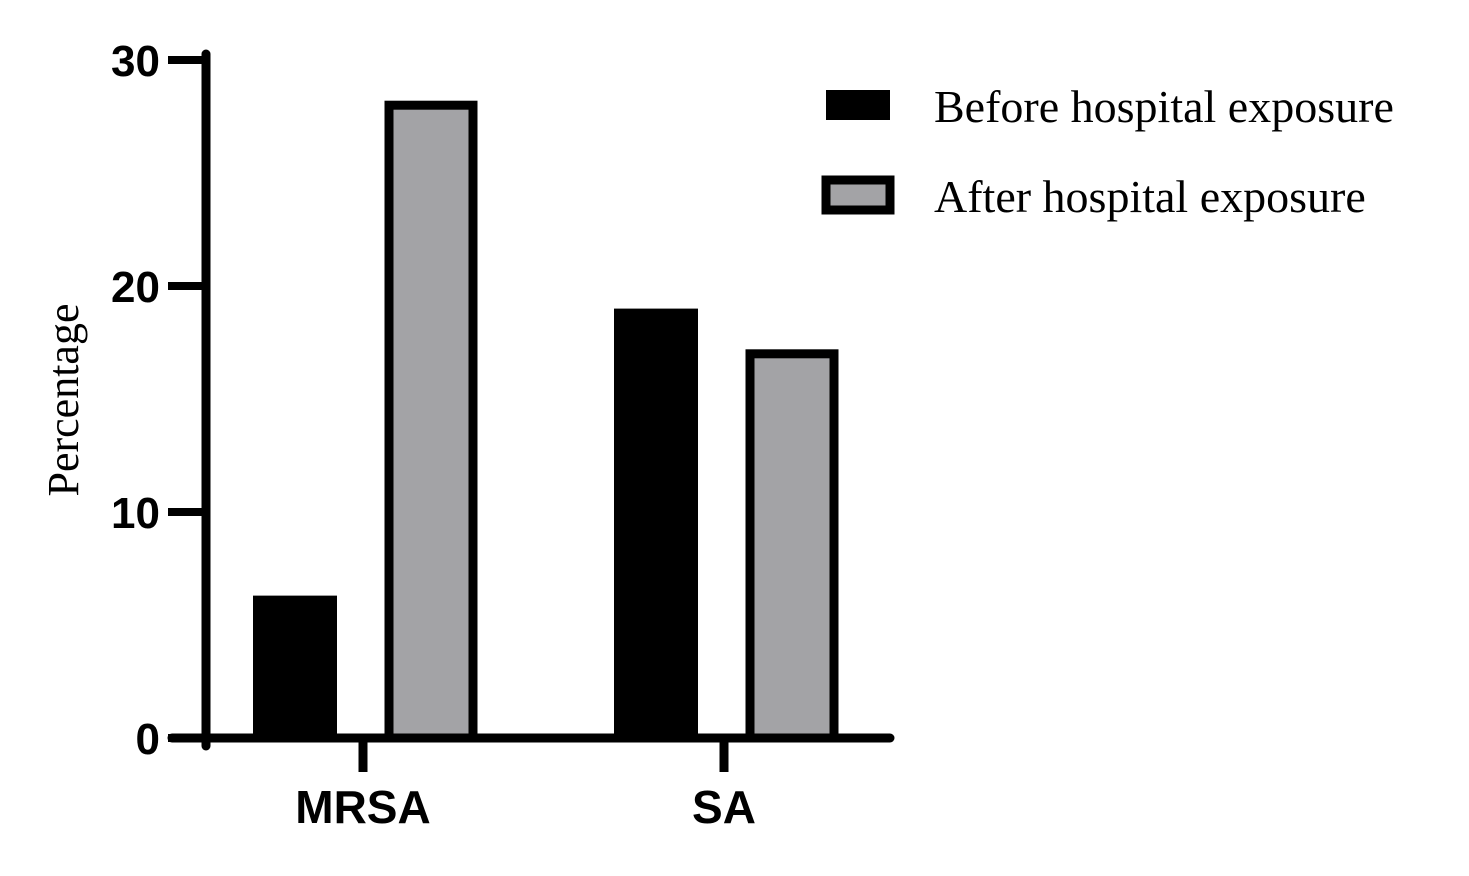  Describe the element at coordinates (724, 807) in the screenshot. I see `x-tick-label: SA` at that location.